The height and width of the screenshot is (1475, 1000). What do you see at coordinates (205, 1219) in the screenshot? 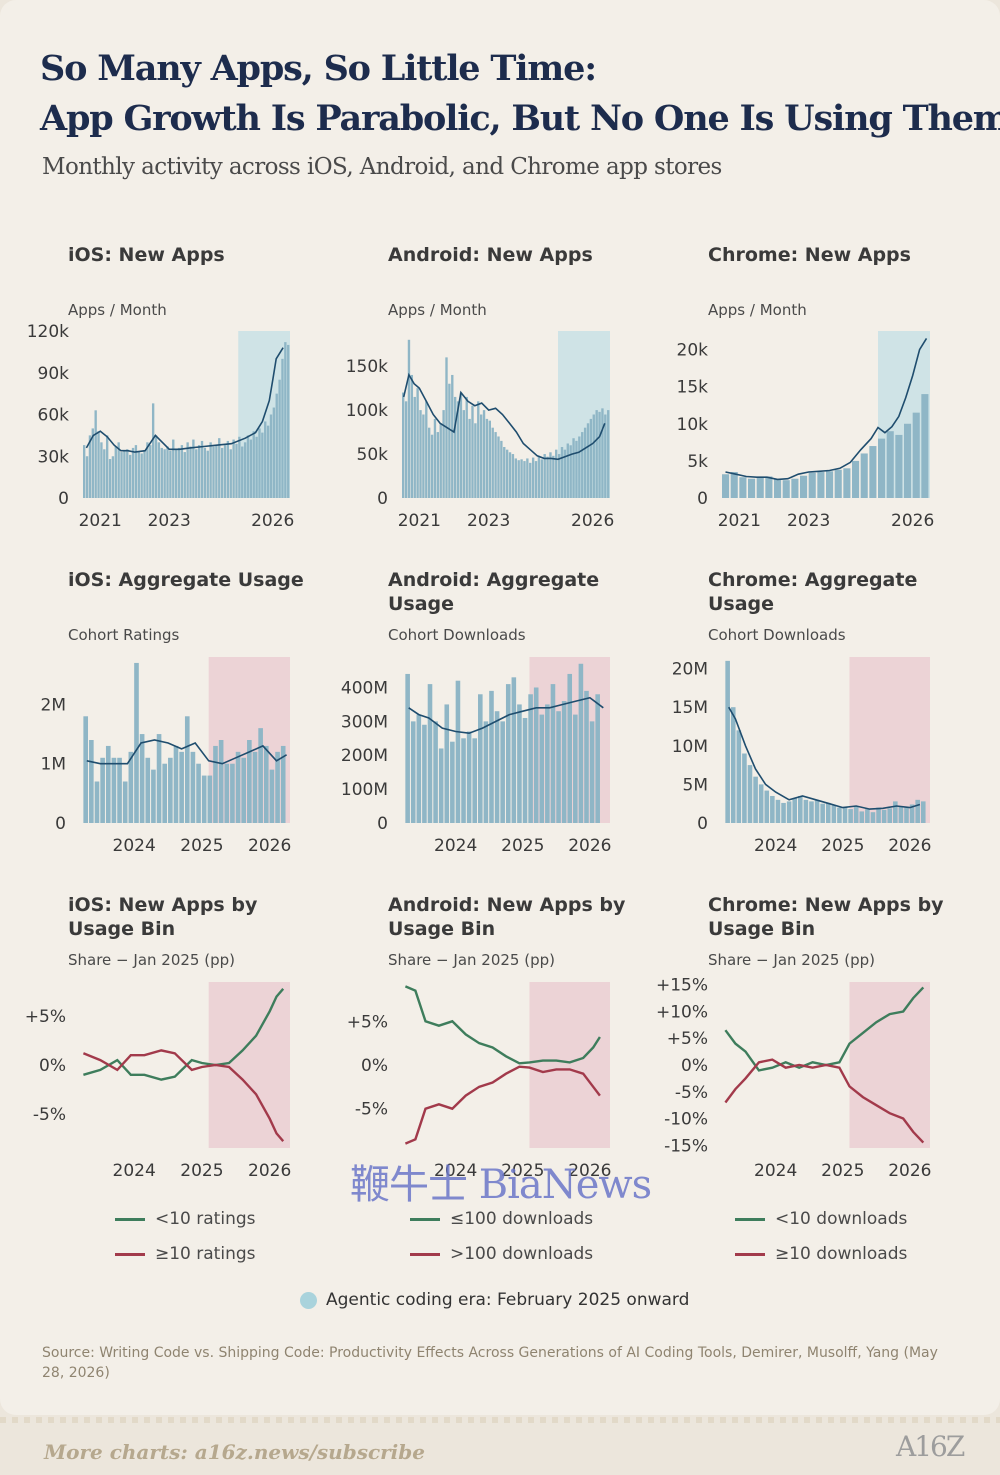
I see `legend-label: <10 ratings` at bounding box center [205, 1219].